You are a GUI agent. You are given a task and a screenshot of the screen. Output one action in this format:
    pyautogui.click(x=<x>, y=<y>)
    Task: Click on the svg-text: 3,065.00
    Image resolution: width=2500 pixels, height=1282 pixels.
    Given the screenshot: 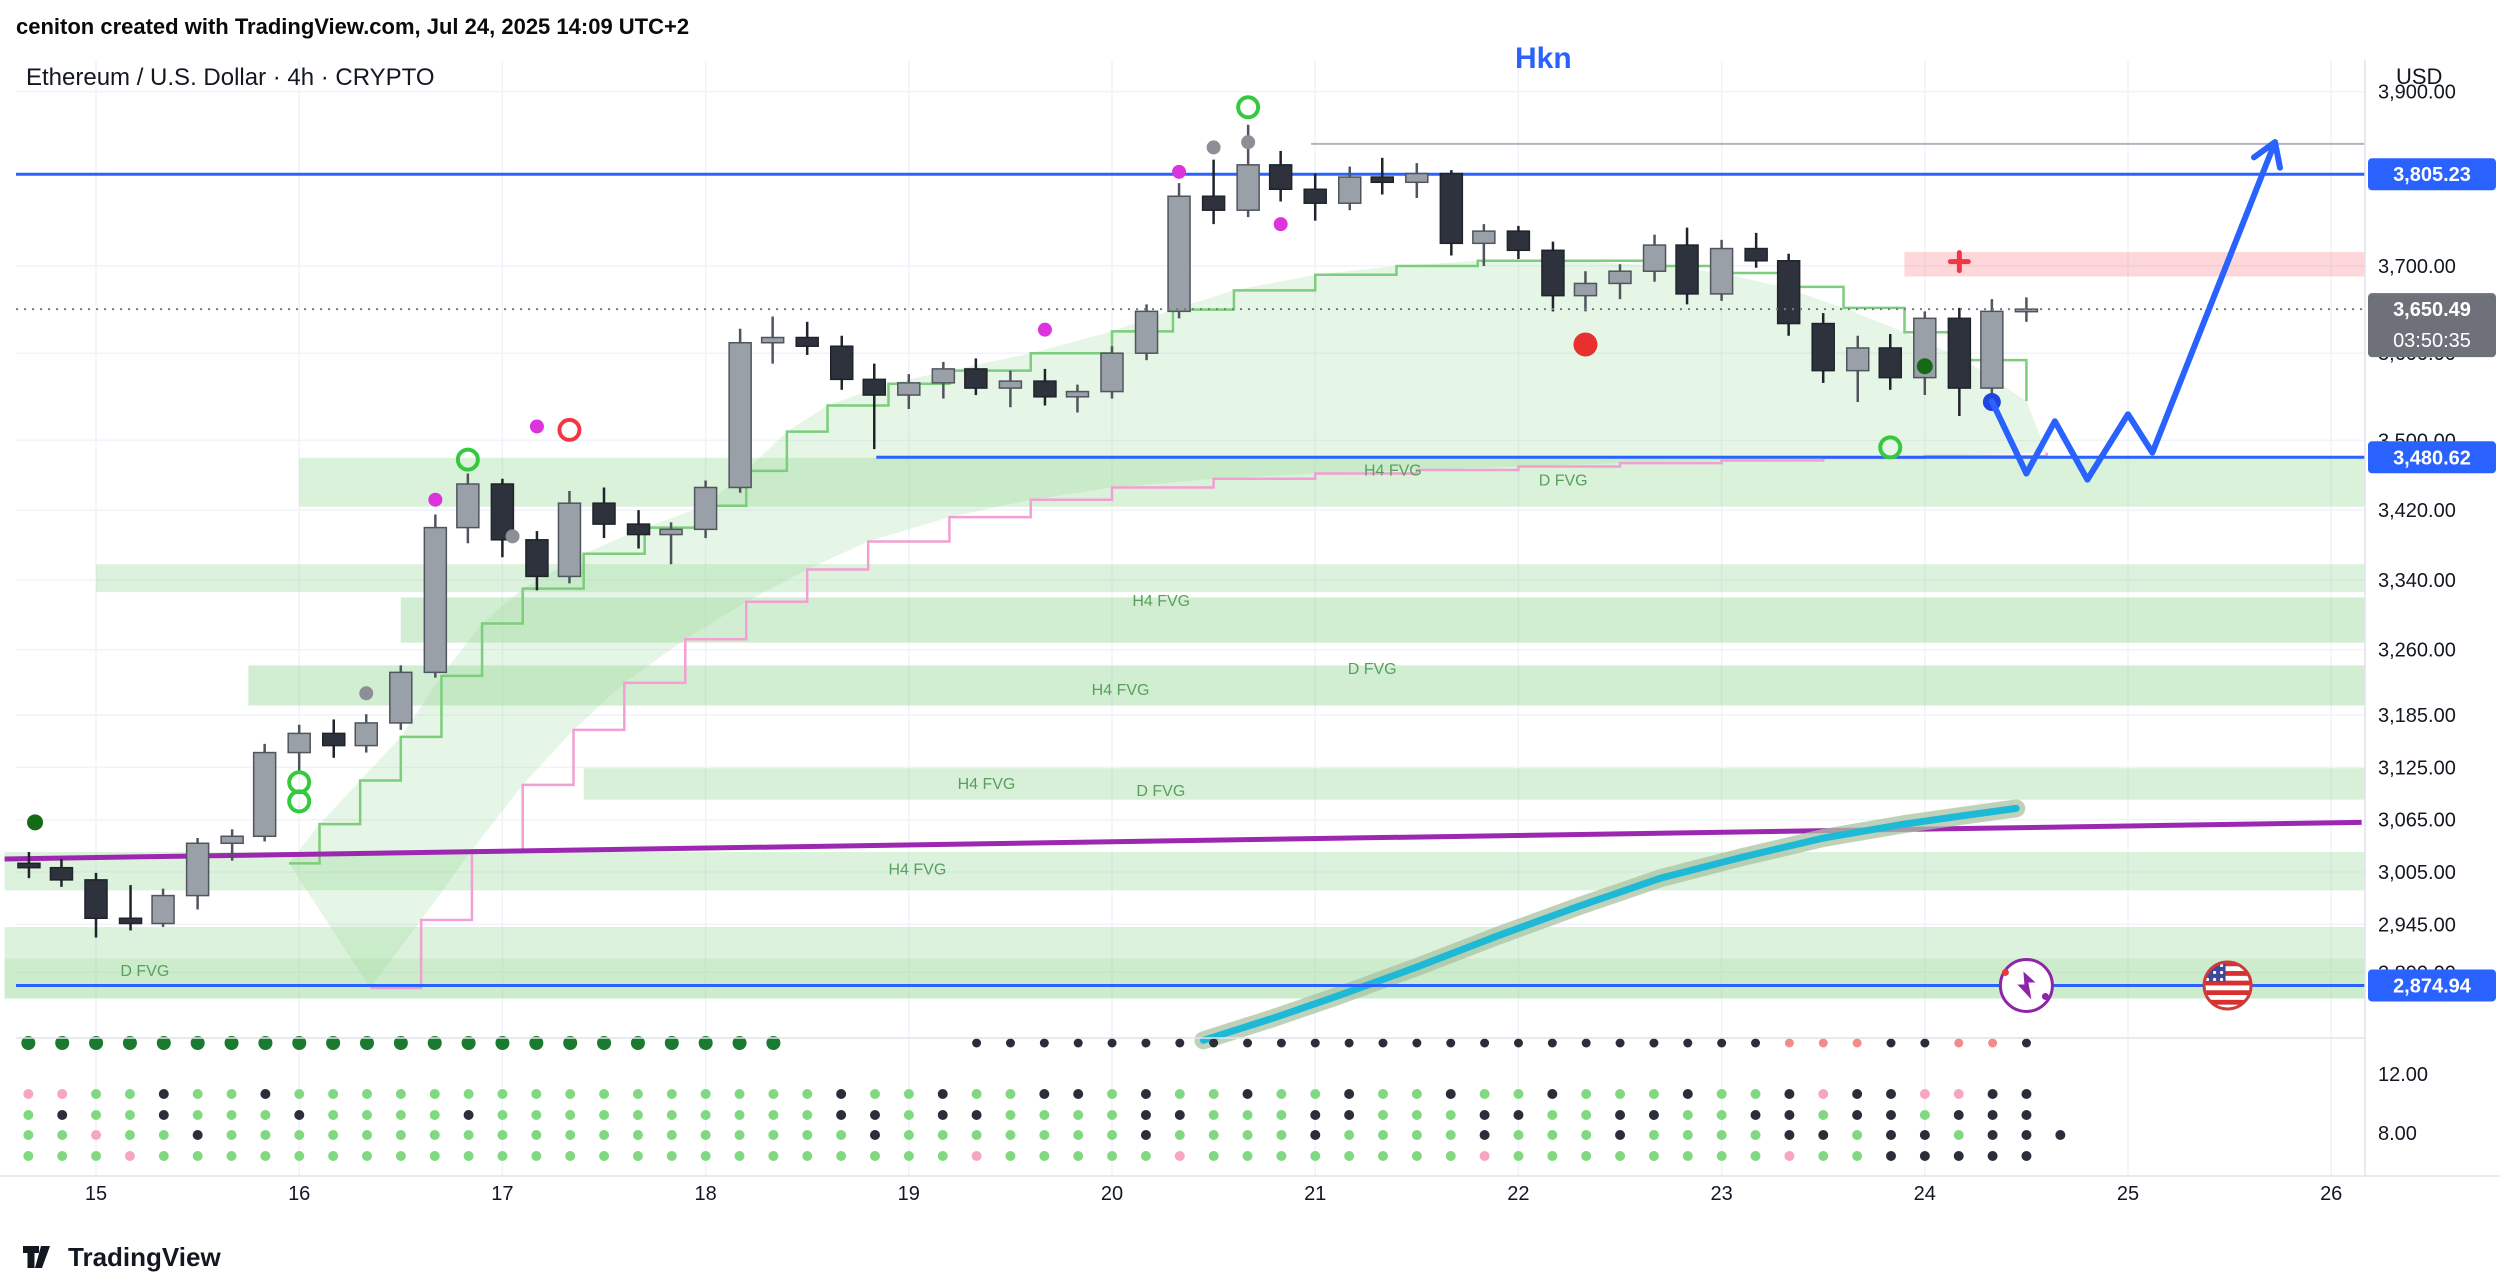 What is the action you would take?
    pyautogui.click(x=2417, y=821)
    